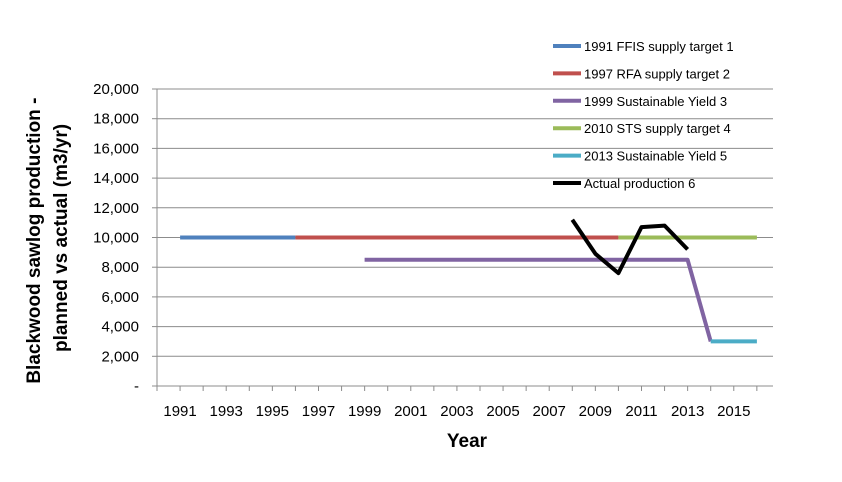  Describe the element at coordinates (272, 411) in the screenshot. I see `x-tick-label: 1995` at that location.